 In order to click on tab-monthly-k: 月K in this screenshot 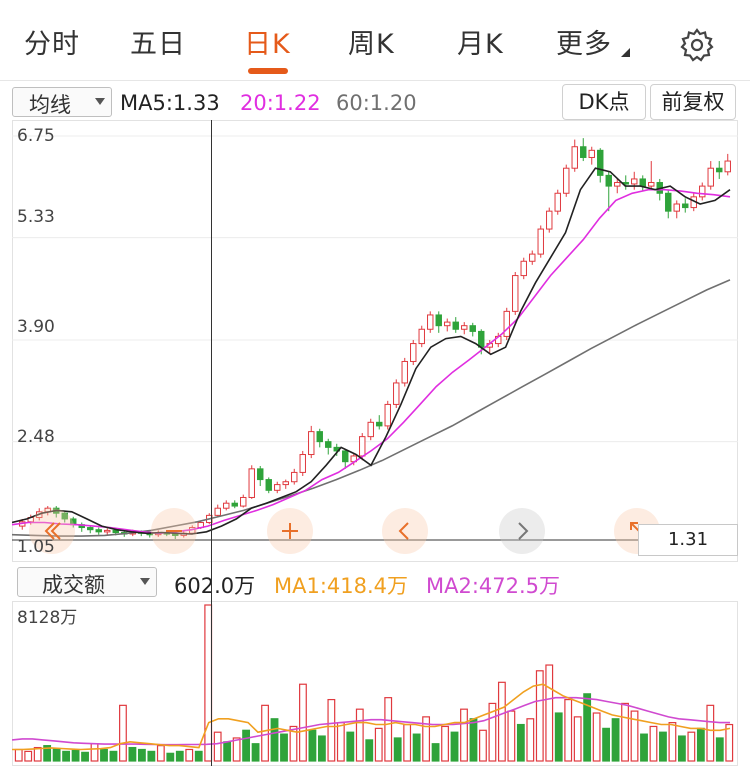, I will do `click(480, 44)`.